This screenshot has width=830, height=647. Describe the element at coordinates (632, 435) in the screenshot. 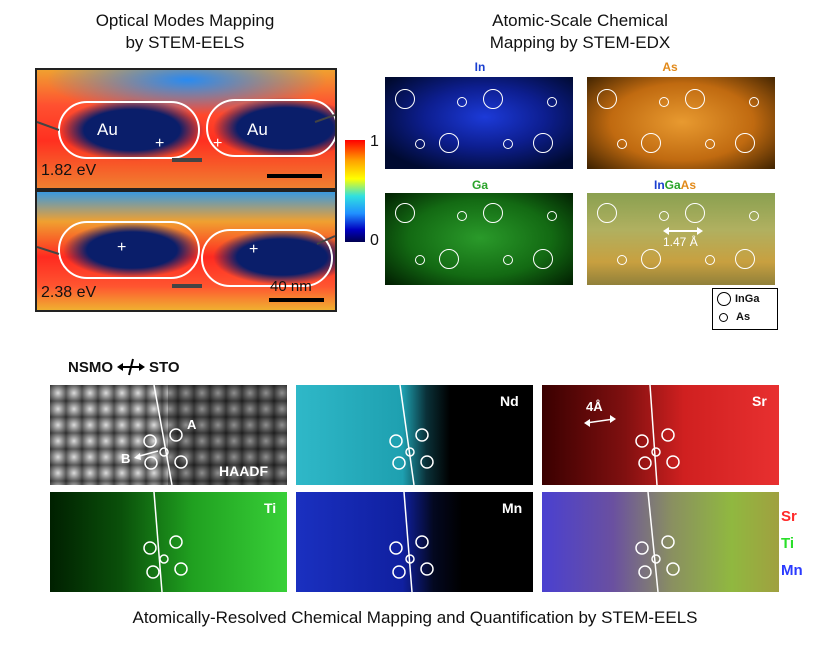

I see `sr-overlay` at that location.